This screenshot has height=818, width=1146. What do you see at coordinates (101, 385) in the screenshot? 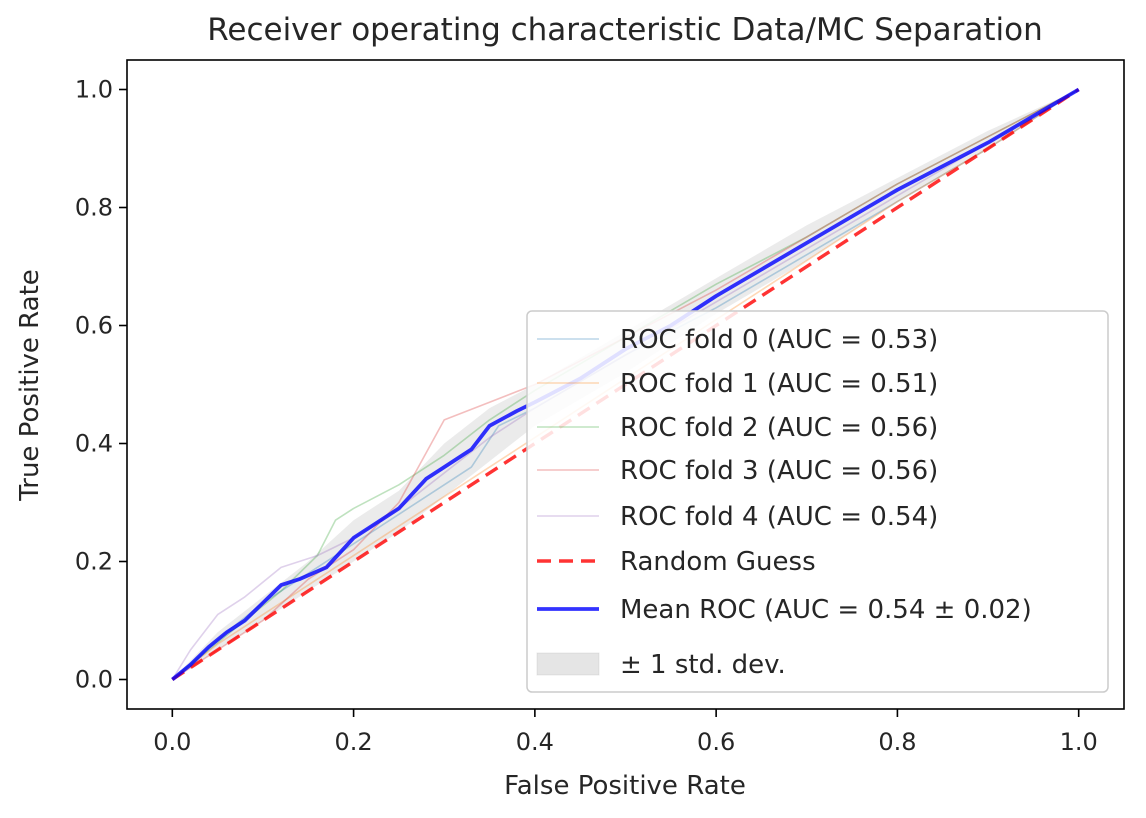
I see `y-axis: 0.0 0.2 0.4 0.6 0.8 1.0` at bounding box center [101, 385].